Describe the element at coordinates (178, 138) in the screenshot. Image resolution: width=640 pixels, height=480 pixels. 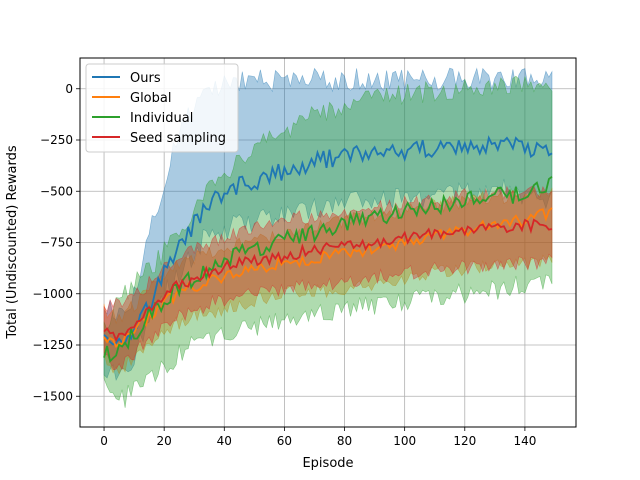
I see `legend-label: Seed sampling` at that location.